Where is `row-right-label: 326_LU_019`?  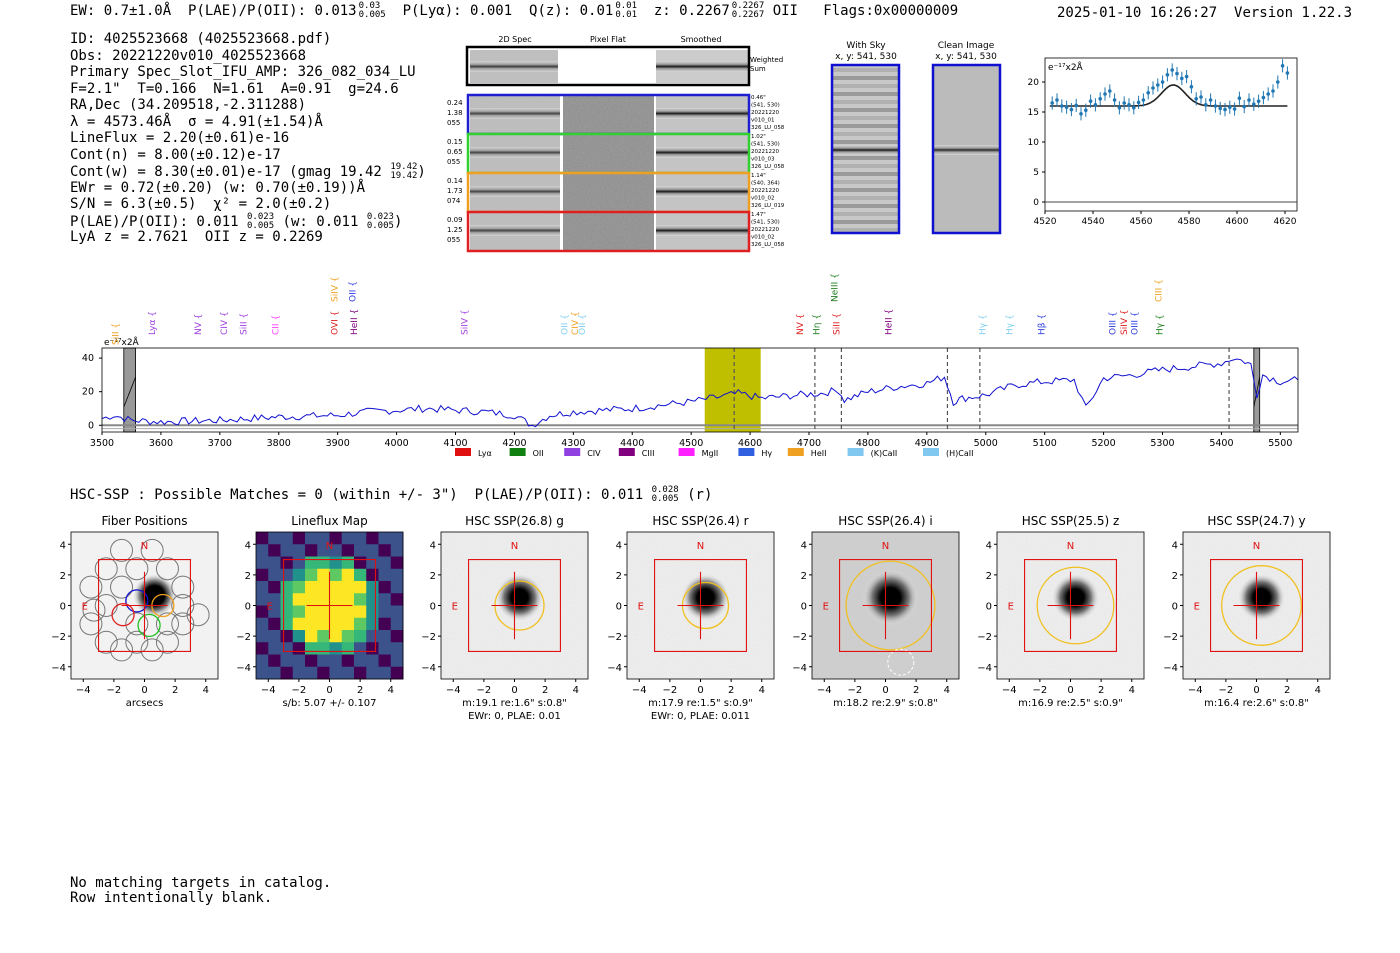 row-right-label: 326_LU_019 is located at coordinates (768, 206).